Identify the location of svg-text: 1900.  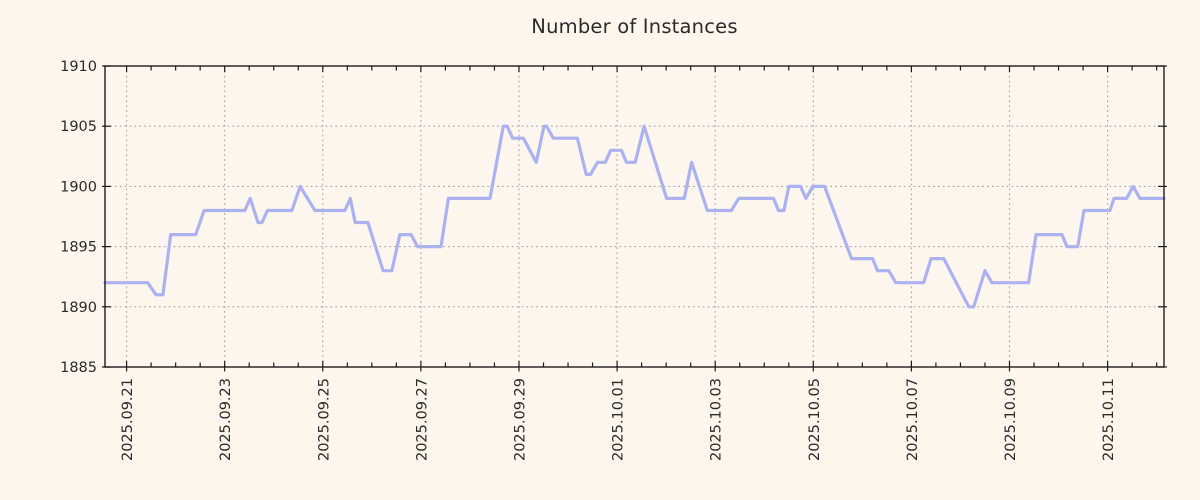
(78, 187).